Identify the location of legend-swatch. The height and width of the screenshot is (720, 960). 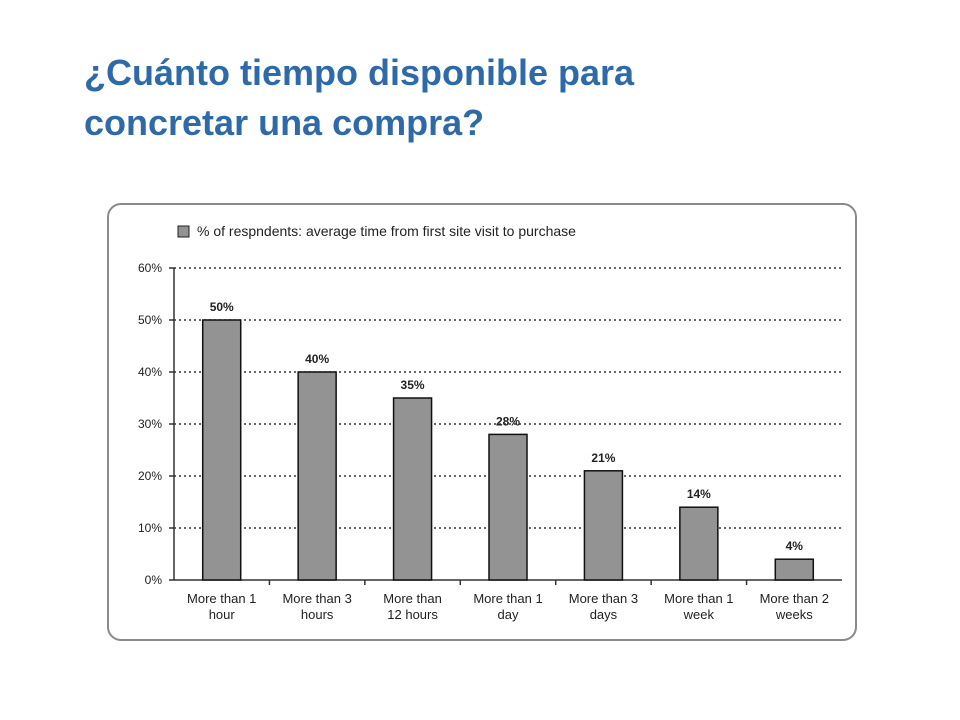
(183, 231).